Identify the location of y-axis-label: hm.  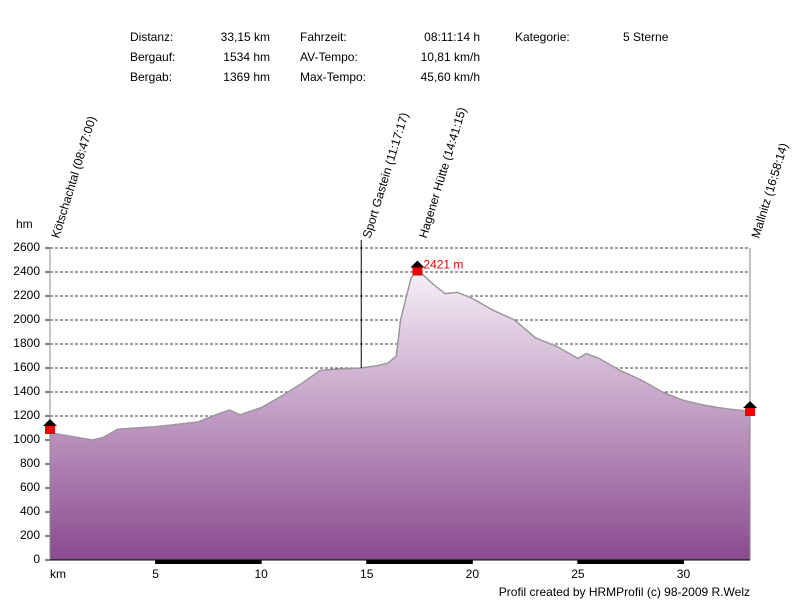
(24, 224).